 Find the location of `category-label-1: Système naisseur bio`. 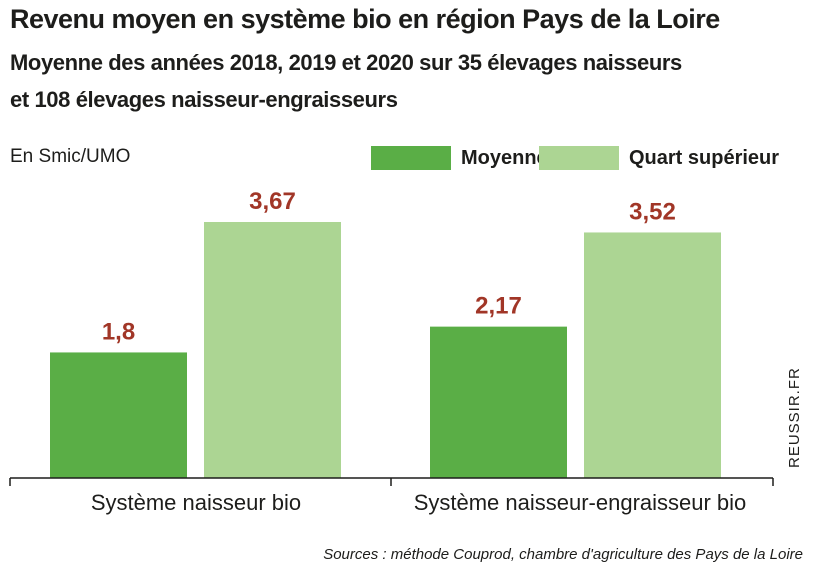

category-label-1: Système naisseur bio is located at coordinates (196, 502).